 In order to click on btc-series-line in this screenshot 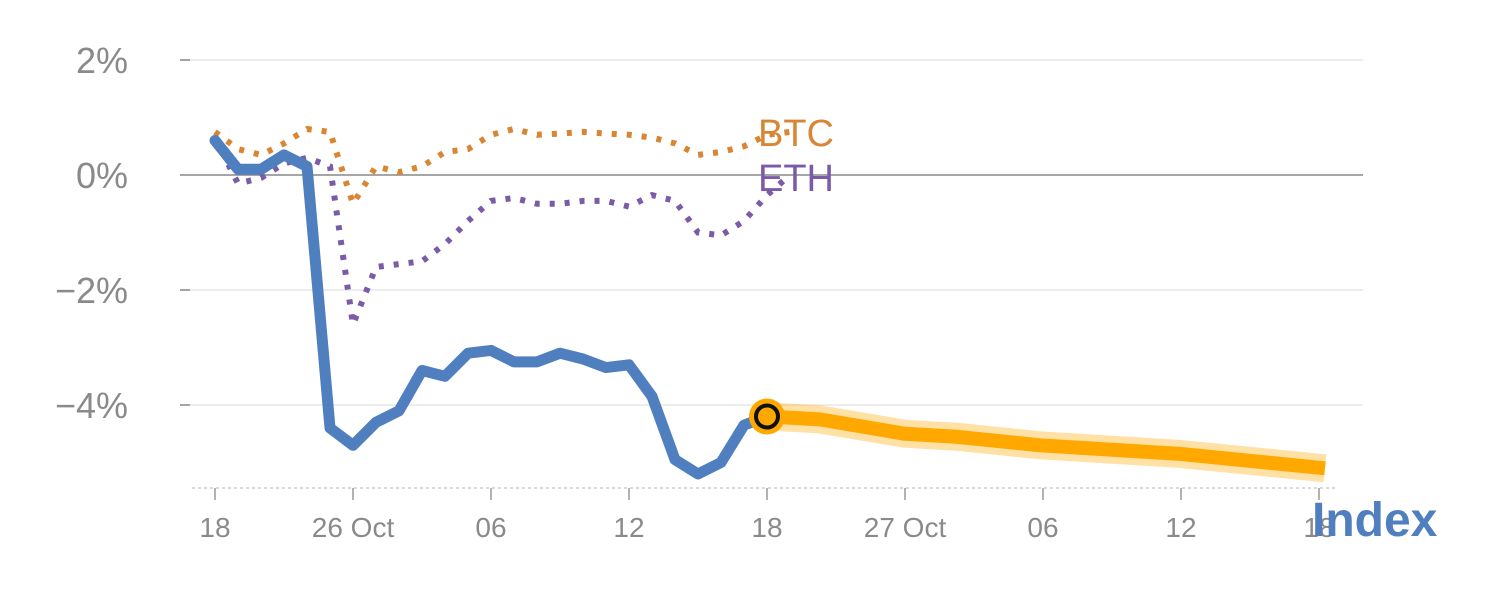, I will do `click(502, 168)`.